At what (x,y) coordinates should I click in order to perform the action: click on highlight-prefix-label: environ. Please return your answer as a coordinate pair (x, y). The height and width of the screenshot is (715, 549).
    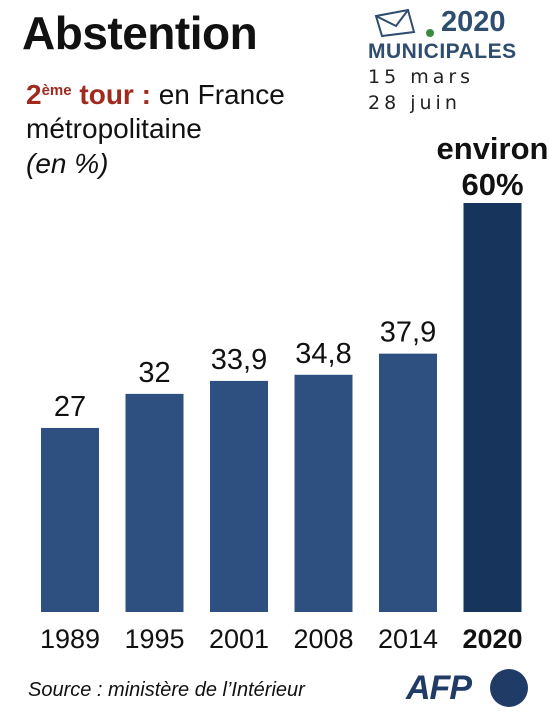
    Looking at the image, I should click on (493, 148).